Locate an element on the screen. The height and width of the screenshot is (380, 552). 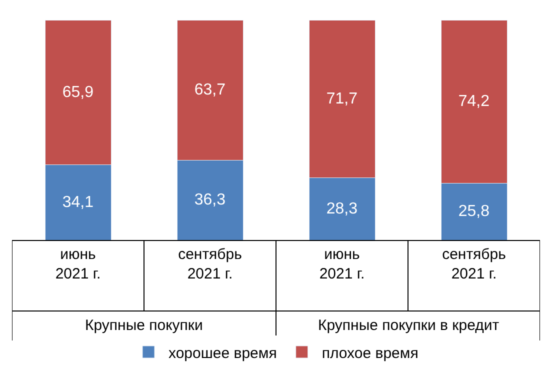
data-label: 65,9 is located at coordinates (78, 92).